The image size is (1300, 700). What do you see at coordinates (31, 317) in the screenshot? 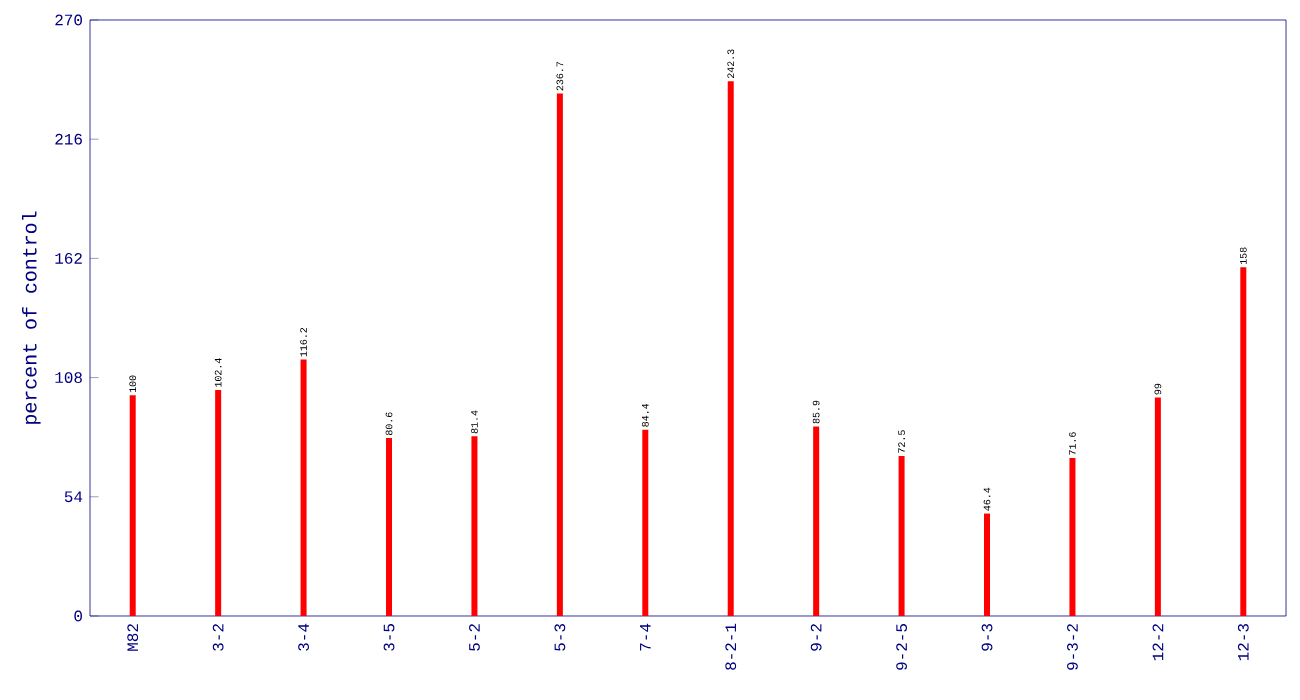
I see `y-axis-title: percent of control` at bounding box center [31, 317].